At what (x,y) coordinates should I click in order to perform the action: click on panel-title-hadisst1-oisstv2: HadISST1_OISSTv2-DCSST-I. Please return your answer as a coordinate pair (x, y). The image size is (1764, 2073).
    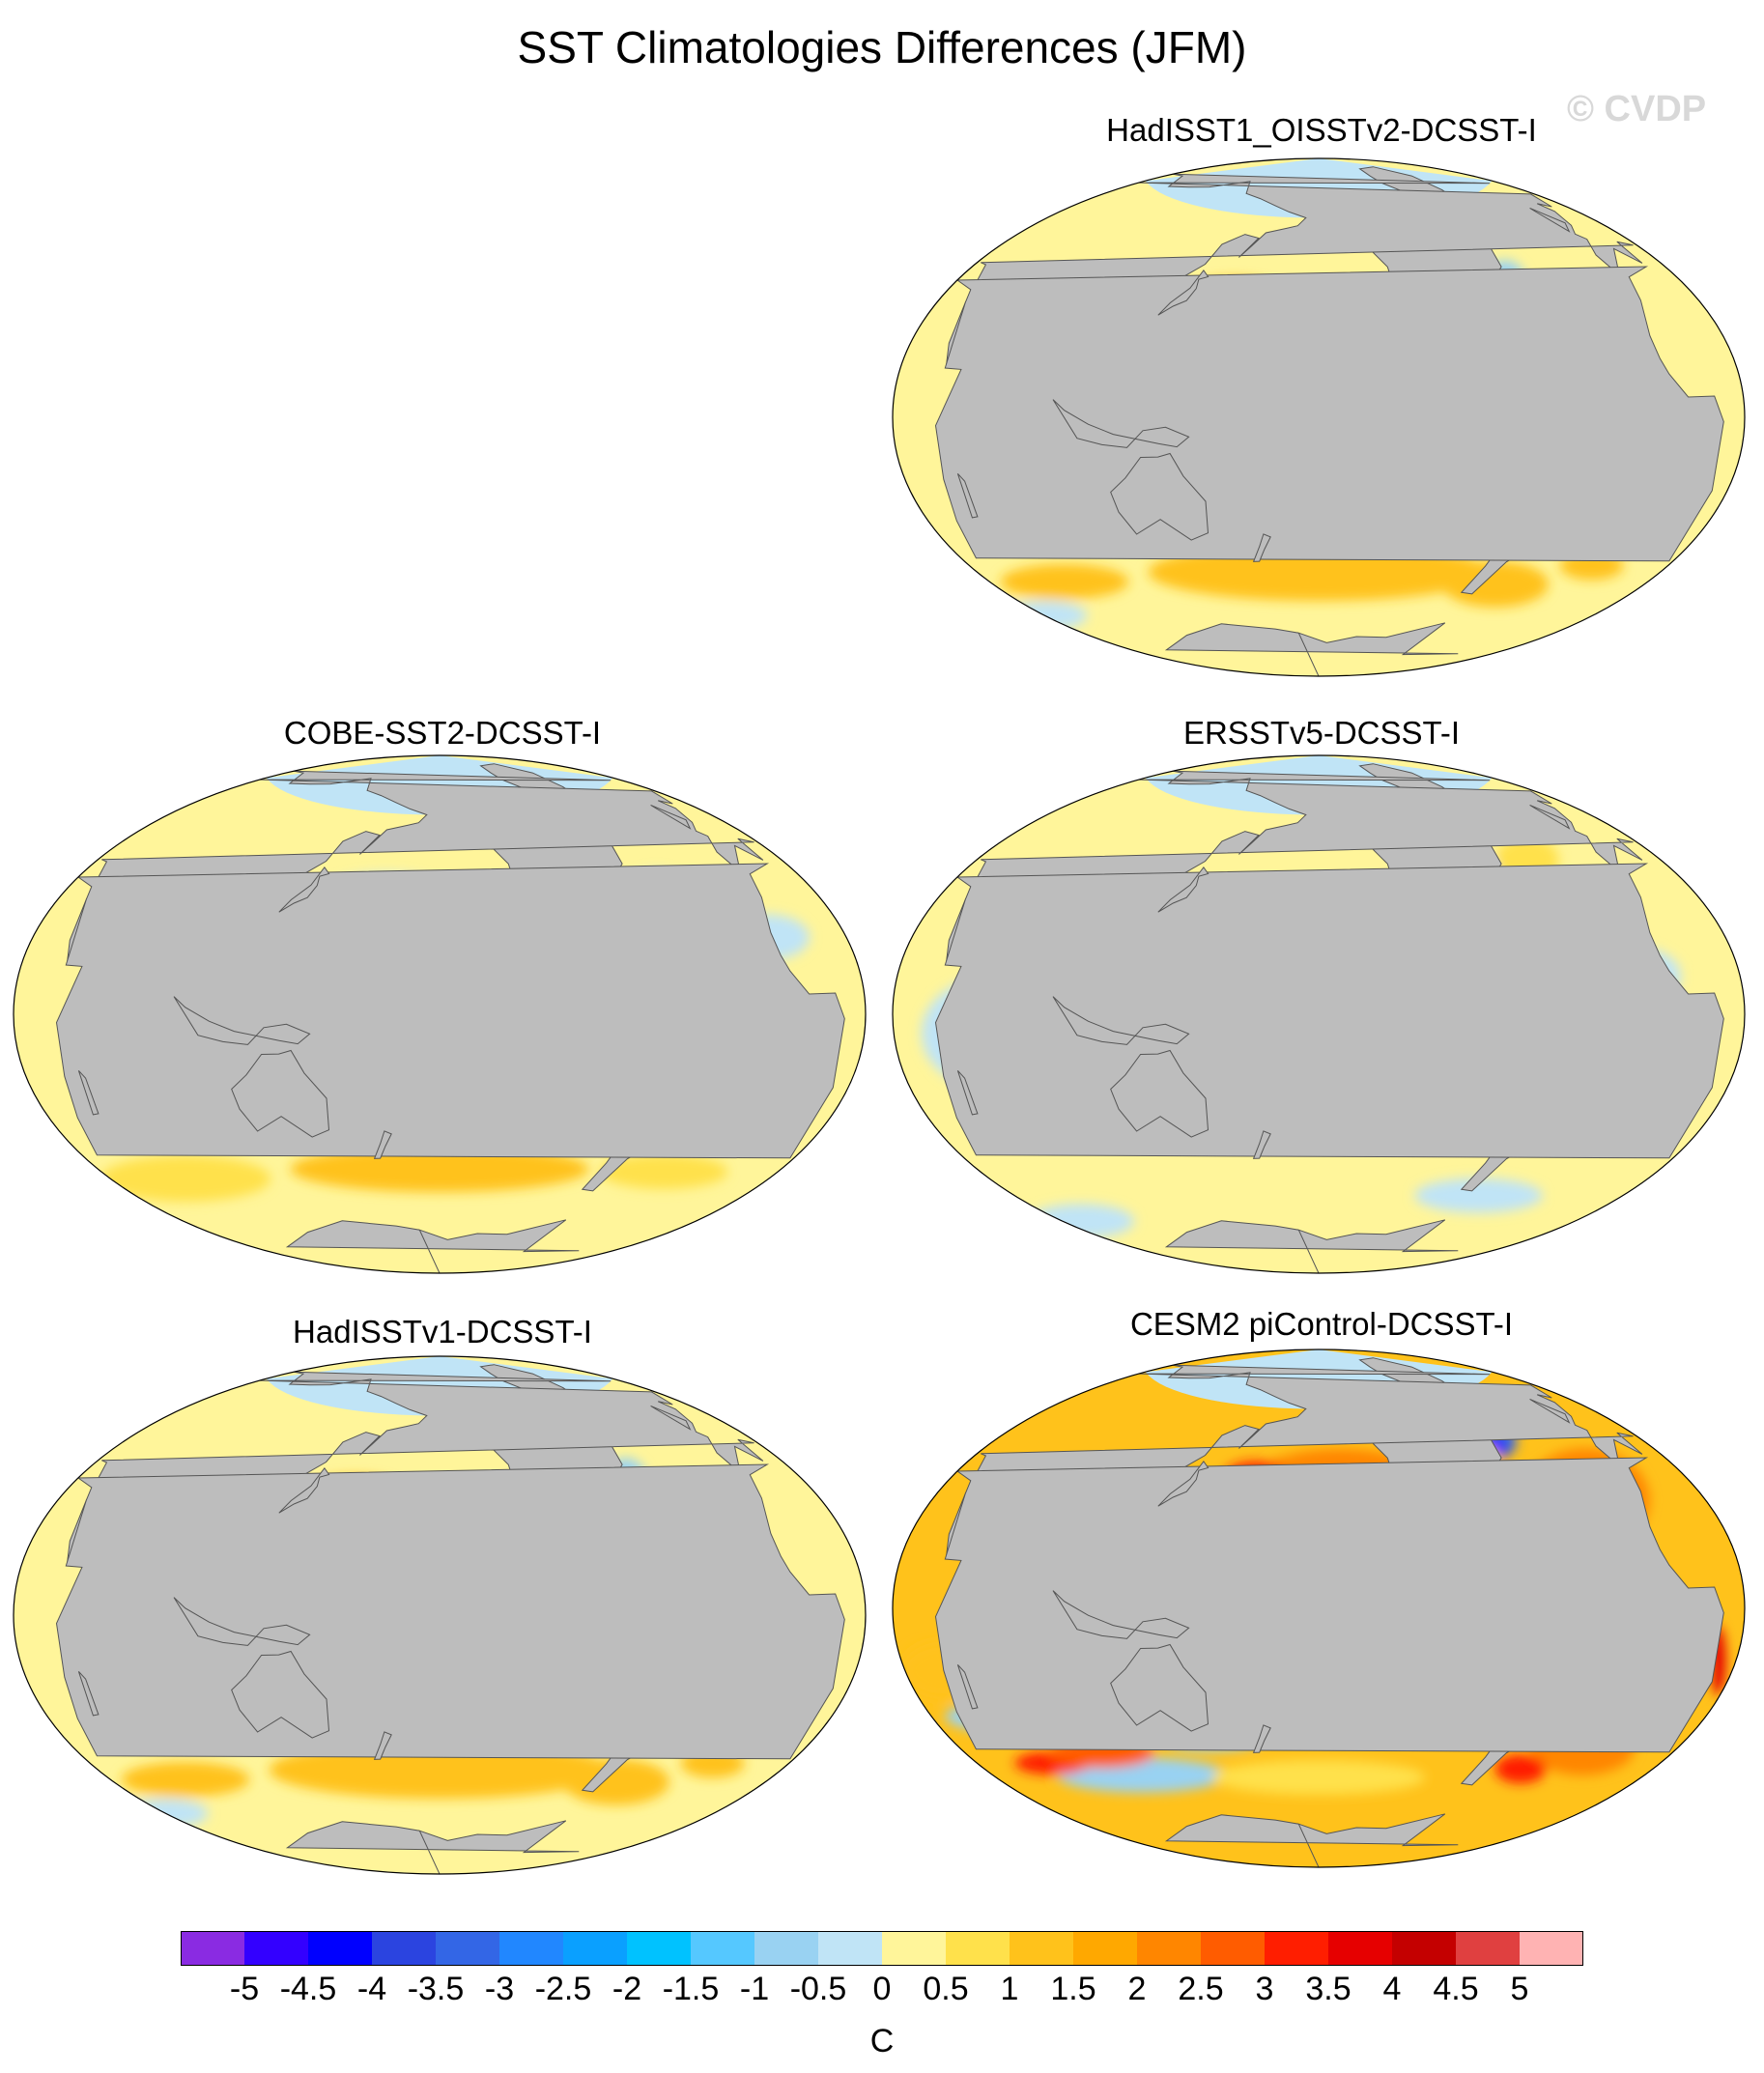
    Looking at the image, I should click on (1321, 130).